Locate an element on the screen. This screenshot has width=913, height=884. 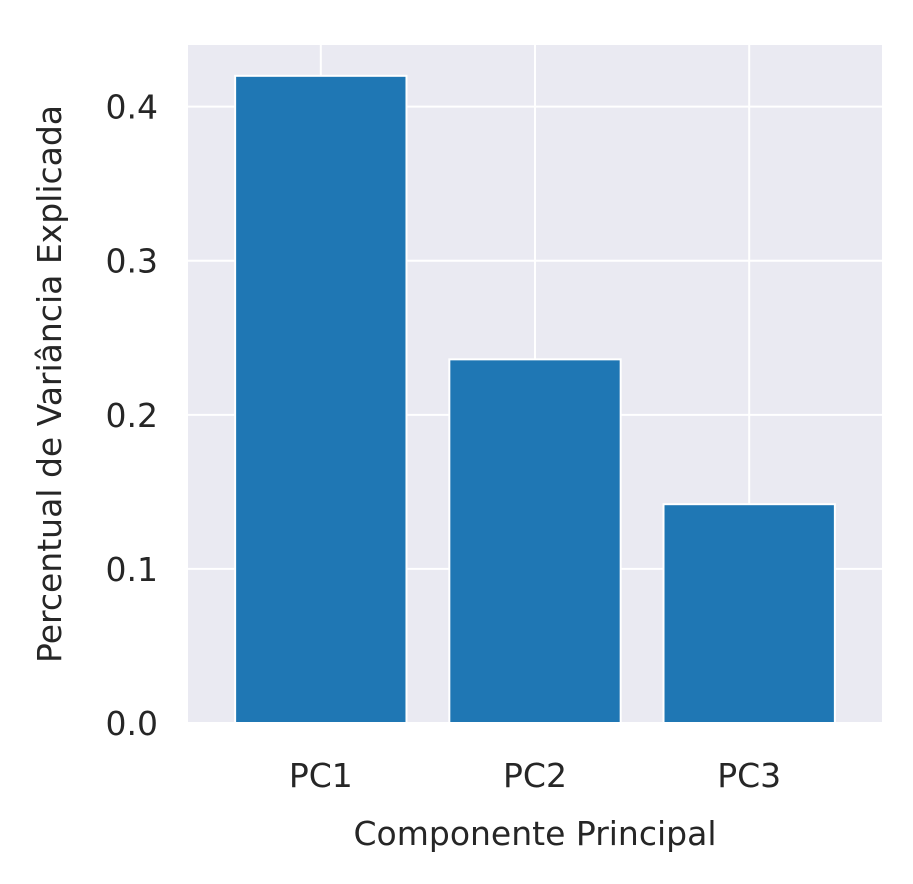
y-axis-label: Percentual de Variância Explicada is located at coordinates (49, 384).